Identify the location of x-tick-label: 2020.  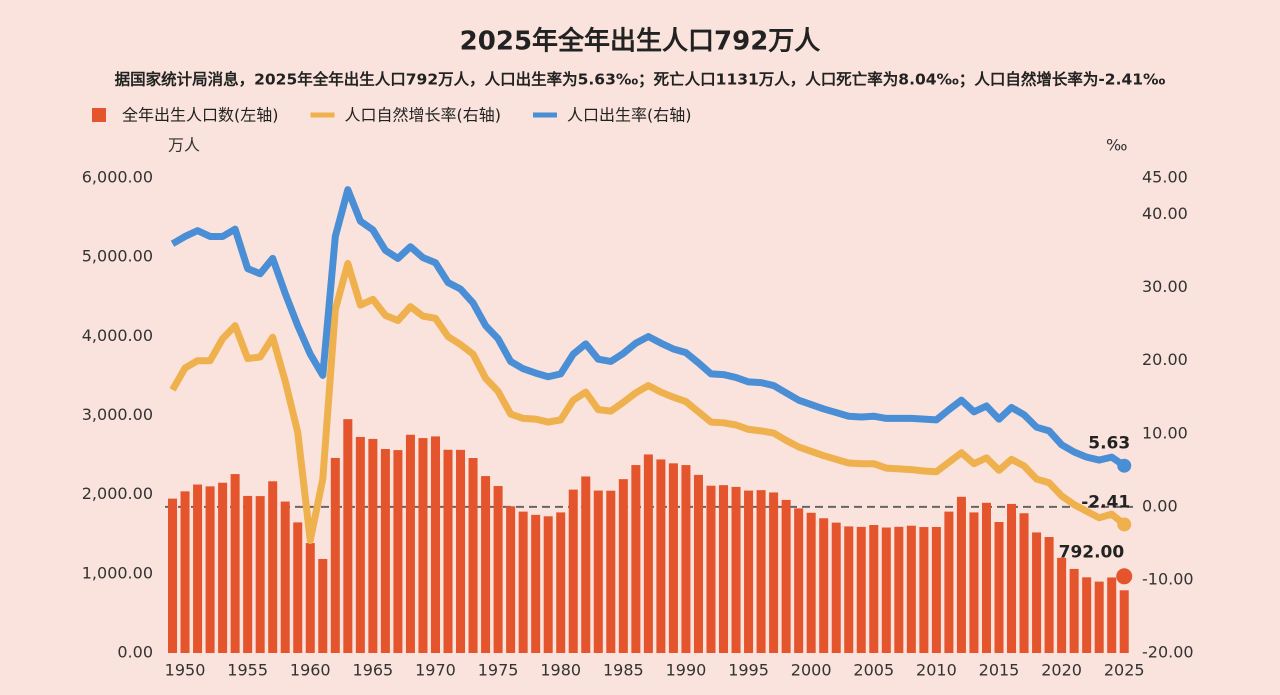
(1061, 670).